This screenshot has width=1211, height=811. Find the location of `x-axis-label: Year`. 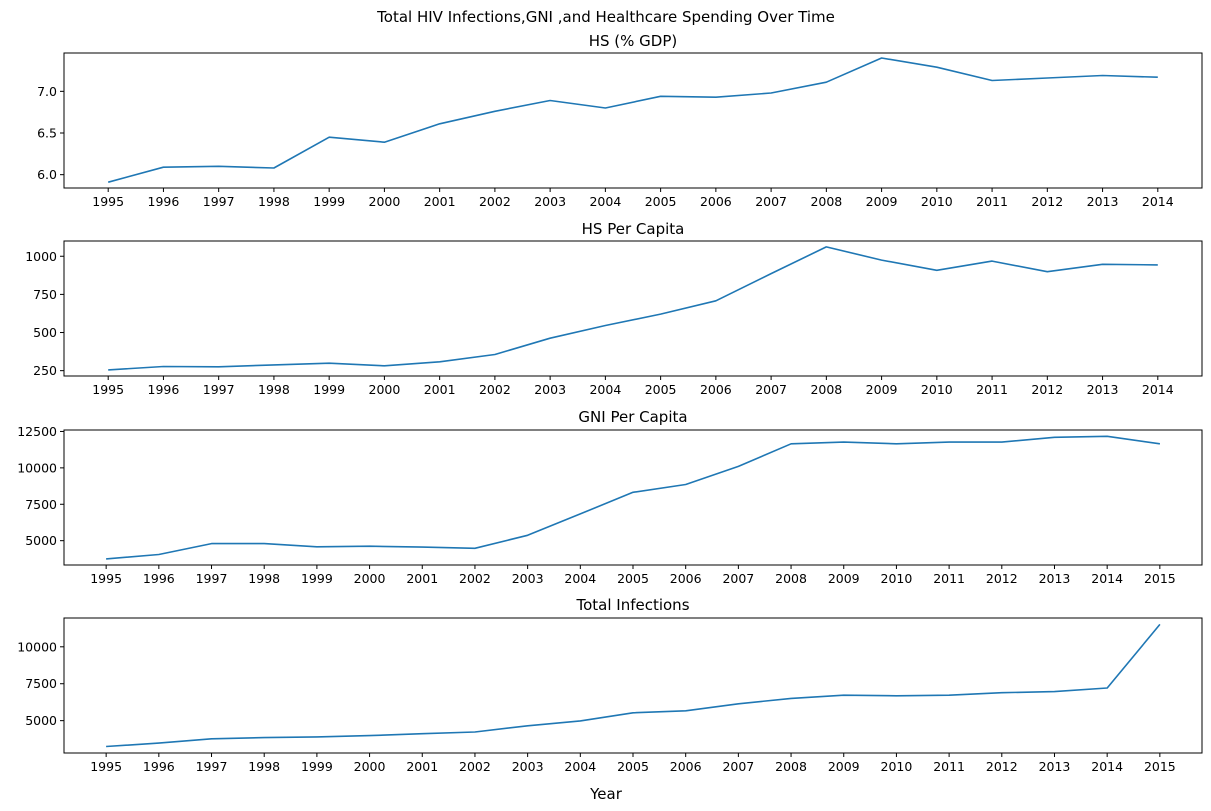

x-axis-label: Year is located at coordinates (606, 794).